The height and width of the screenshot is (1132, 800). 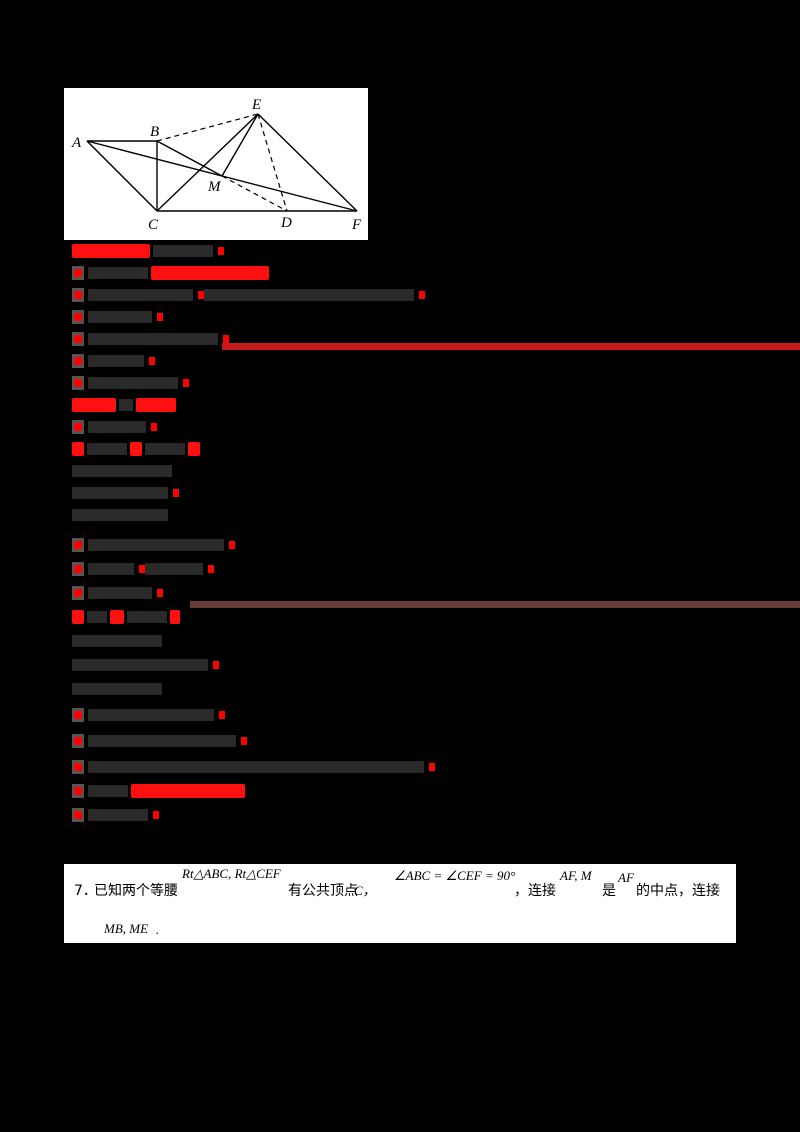 What do you see at coordinates (356, 225) in the screenshot?
I see `point-label-f: F` at bounding box center [356, 225].